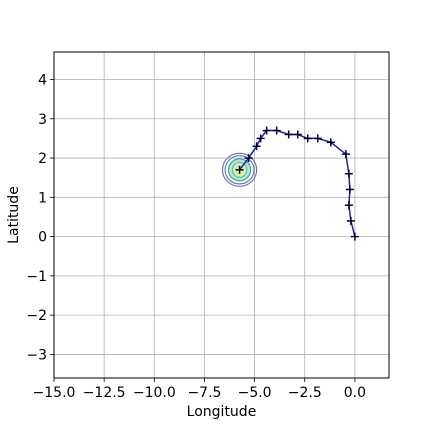 The width and height of the screenshot is (432, 432). Describe the element at coordinates (36, 355) in the screenshot. I see `y-tick-label: −3` at that location.